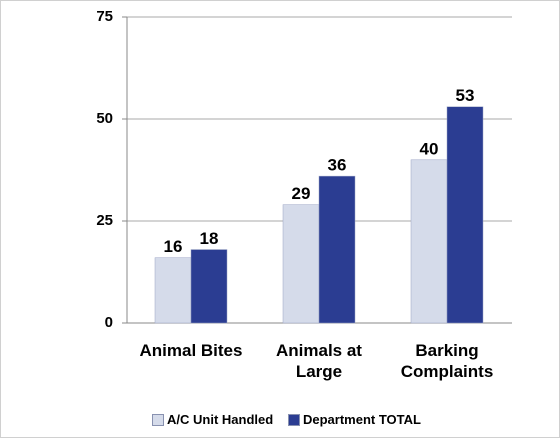 The image size is (560, 438). I want to click on data-label: 18, so click(209, 238).